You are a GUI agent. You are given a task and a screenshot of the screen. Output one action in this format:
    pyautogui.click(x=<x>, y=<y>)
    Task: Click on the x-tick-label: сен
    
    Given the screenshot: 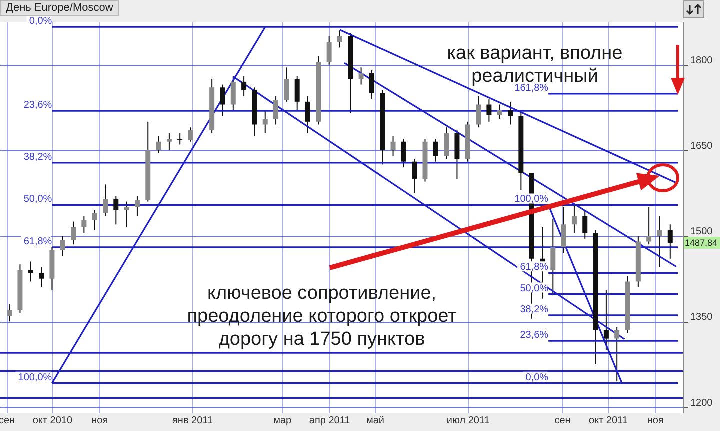 What is the action you would take?
    pyautogui.click(x=562, y=421)
    